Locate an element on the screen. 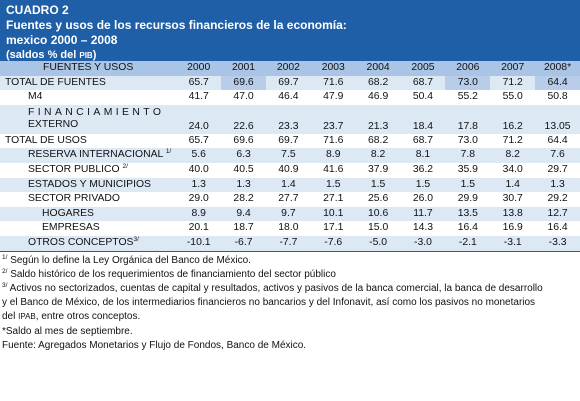  table-cell: 29.9 is located at coordinates (468, 199).